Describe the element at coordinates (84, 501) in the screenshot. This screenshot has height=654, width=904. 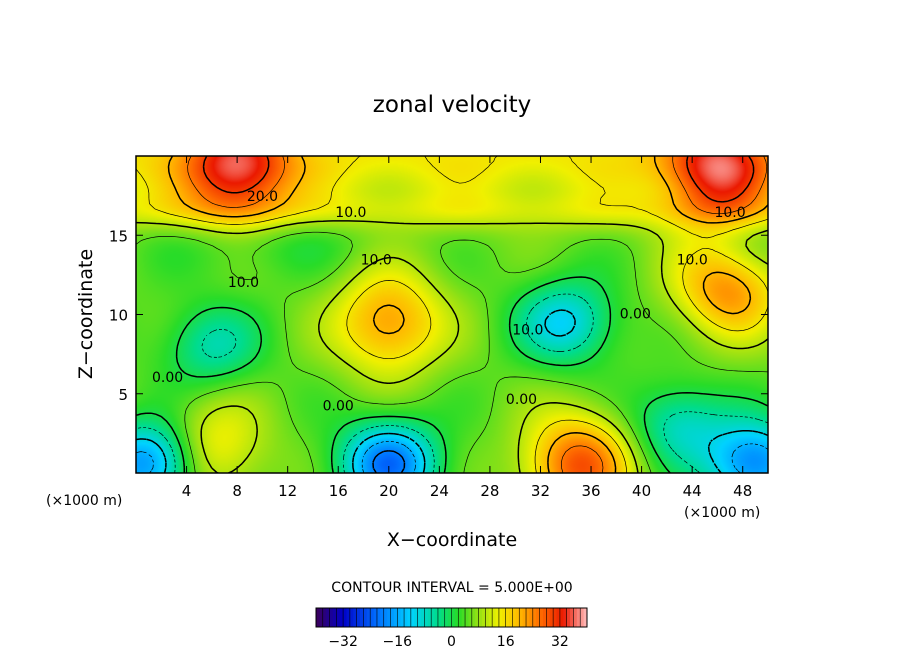
I see `x-unit-left: (×1000 m)` at that location.